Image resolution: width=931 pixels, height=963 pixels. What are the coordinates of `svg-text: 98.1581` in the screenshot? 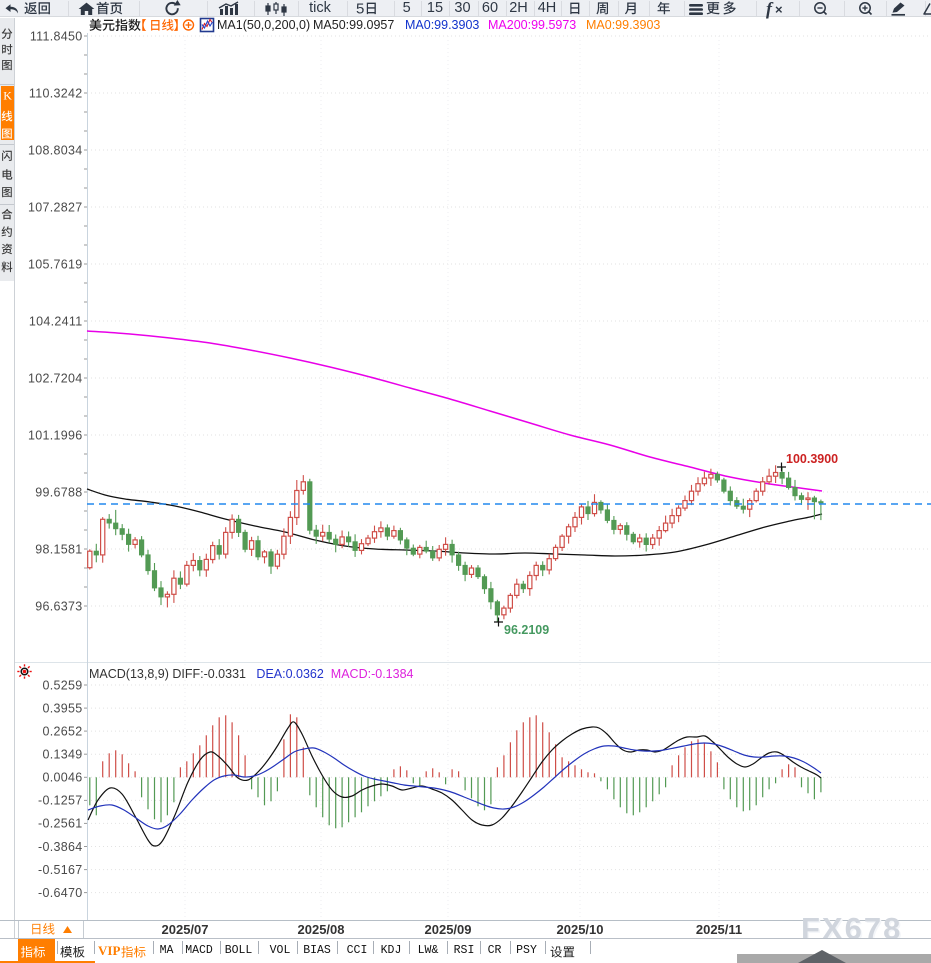 It's located at (58, 549).